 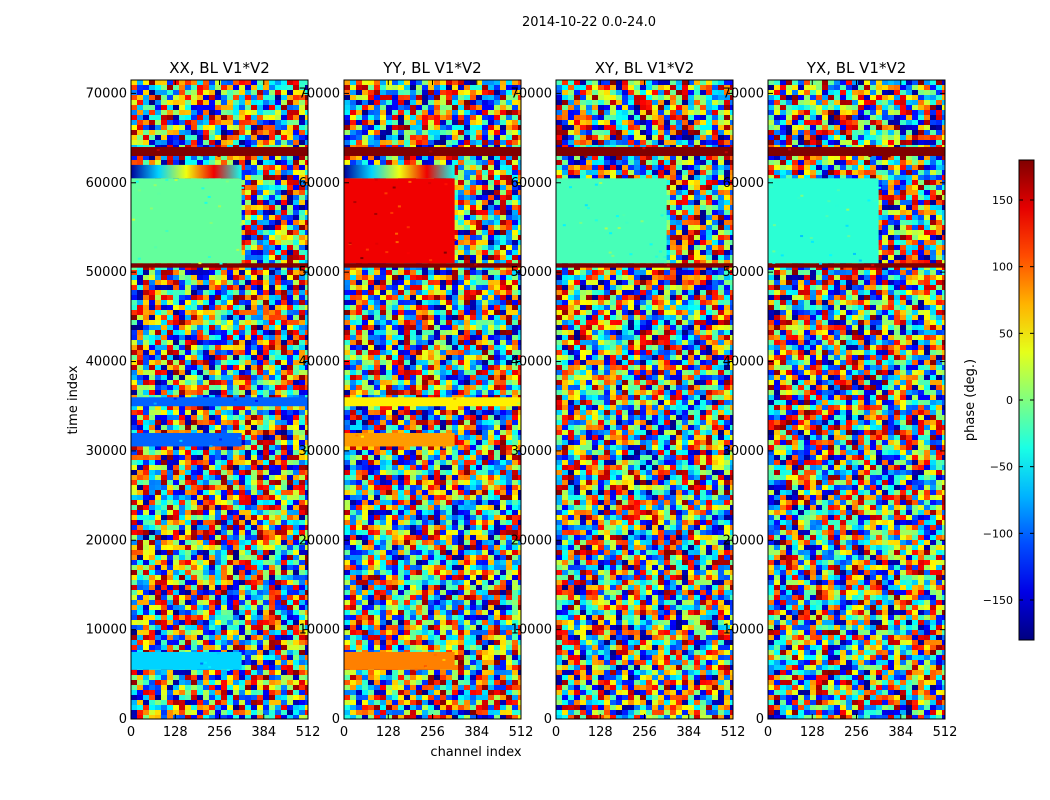 I want to click on panel-title: YX, BL V1*V2, so click(x=856, y=68).